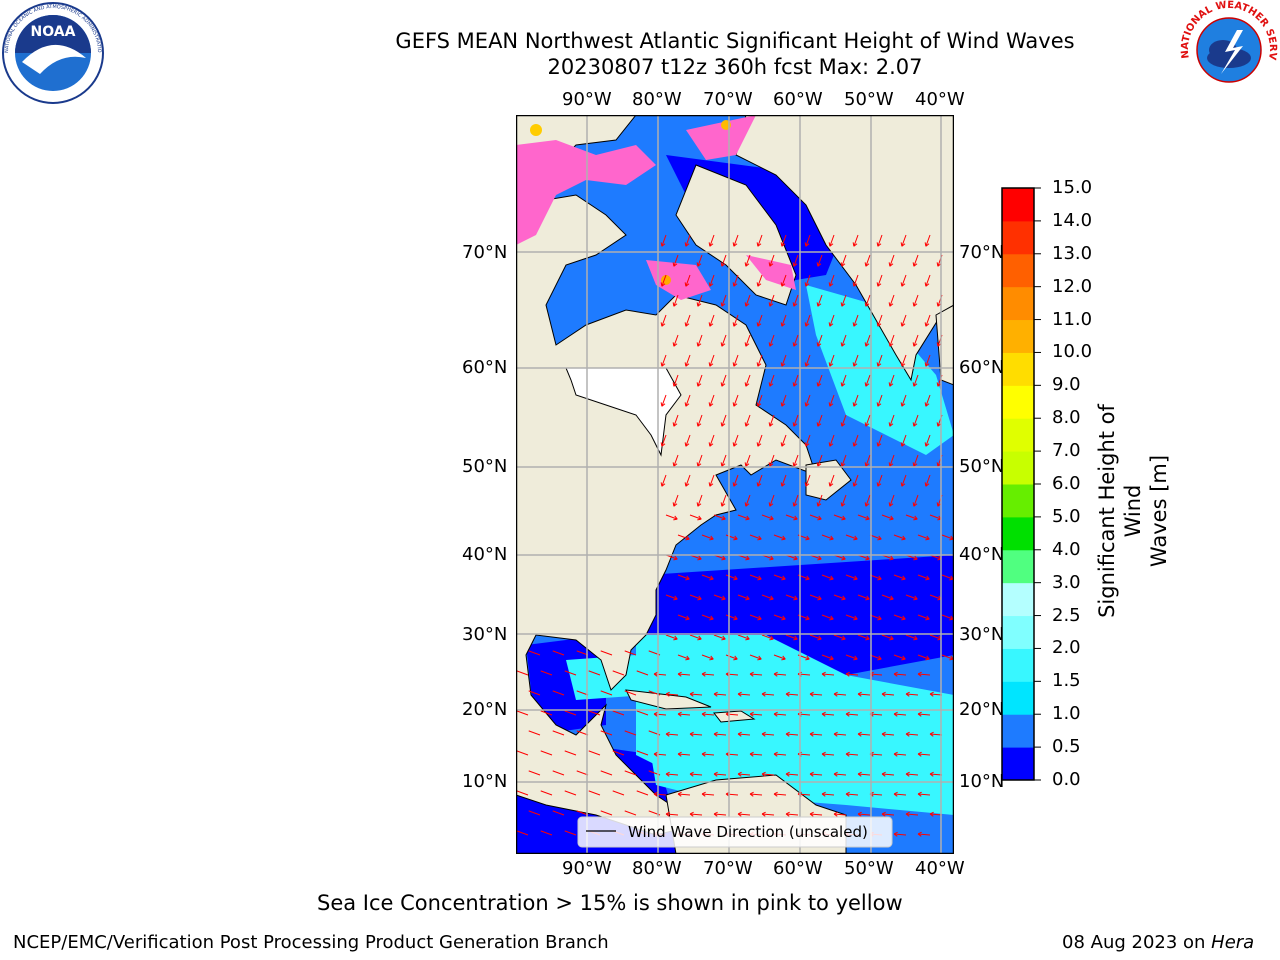 The image size is (1280, 960). What do you see at coordinates (1072, 352) in the screenshot?
I see `colorbar-tick-label: 10.0` at bounding box center [1072, 352].